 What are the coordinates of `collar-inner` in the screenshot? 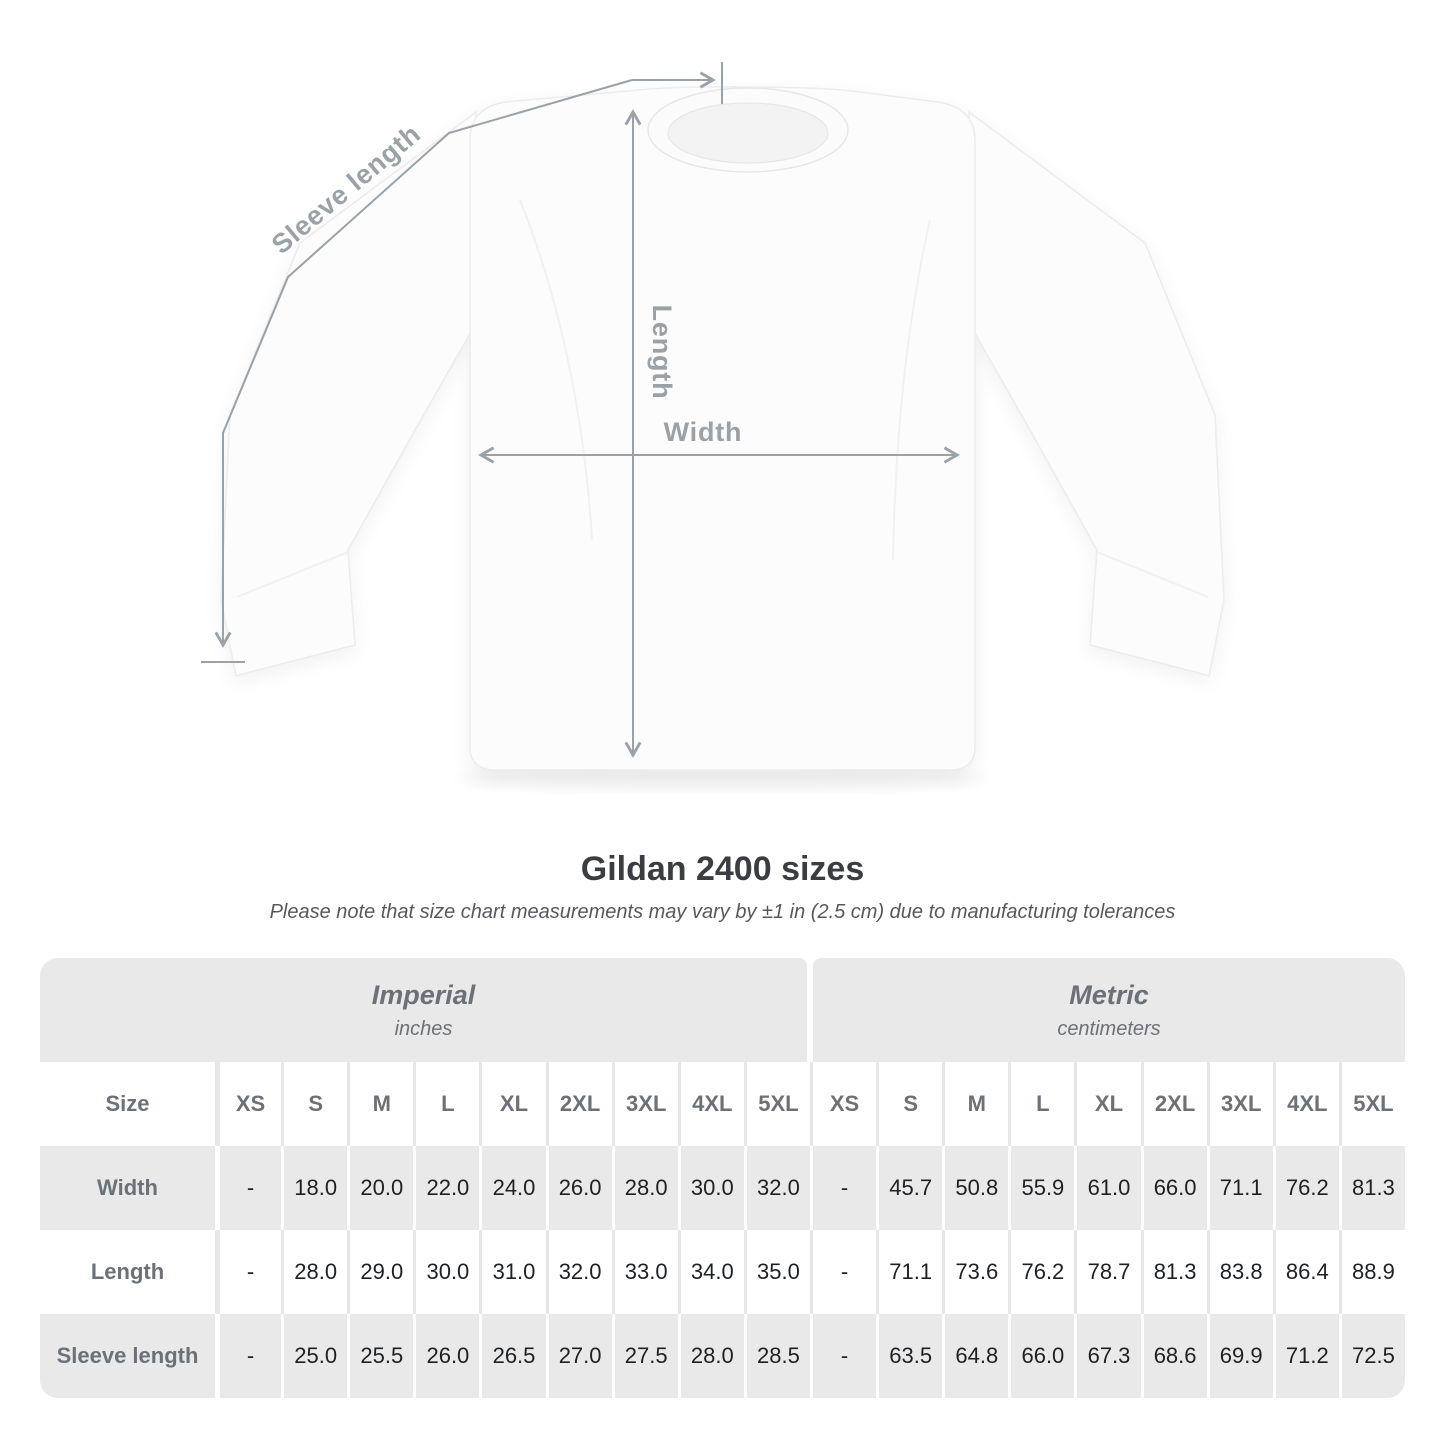 It's located at (748, 133).